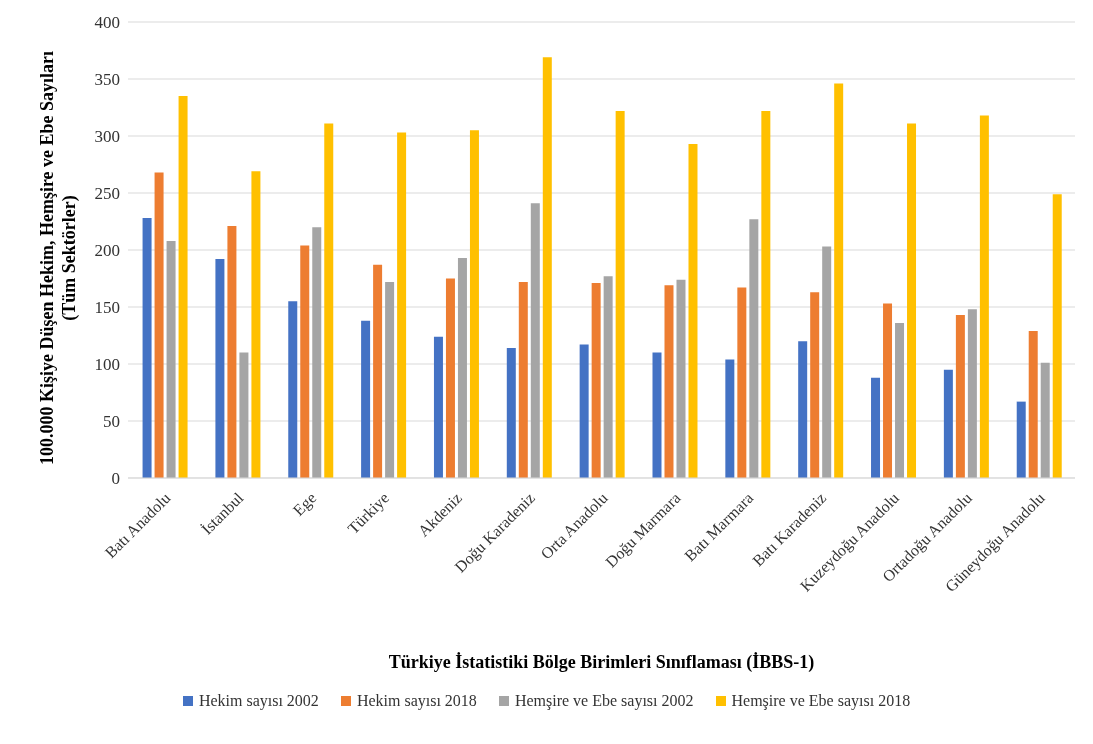  What do you see at coordinates (107, 137) in the screenshot?
I see `y-tick-label: 300` at bounding box center [107, 137].